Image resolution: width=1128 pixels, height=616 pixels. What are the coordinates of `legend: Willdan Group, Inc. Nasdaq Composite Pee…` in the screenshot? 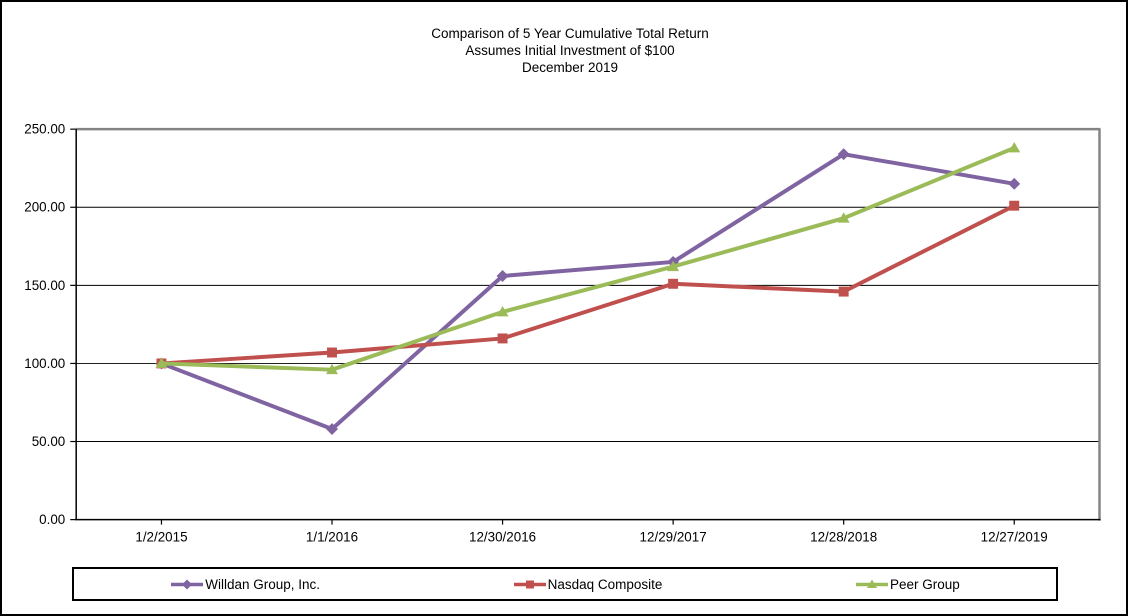 It's located at (565, 584).